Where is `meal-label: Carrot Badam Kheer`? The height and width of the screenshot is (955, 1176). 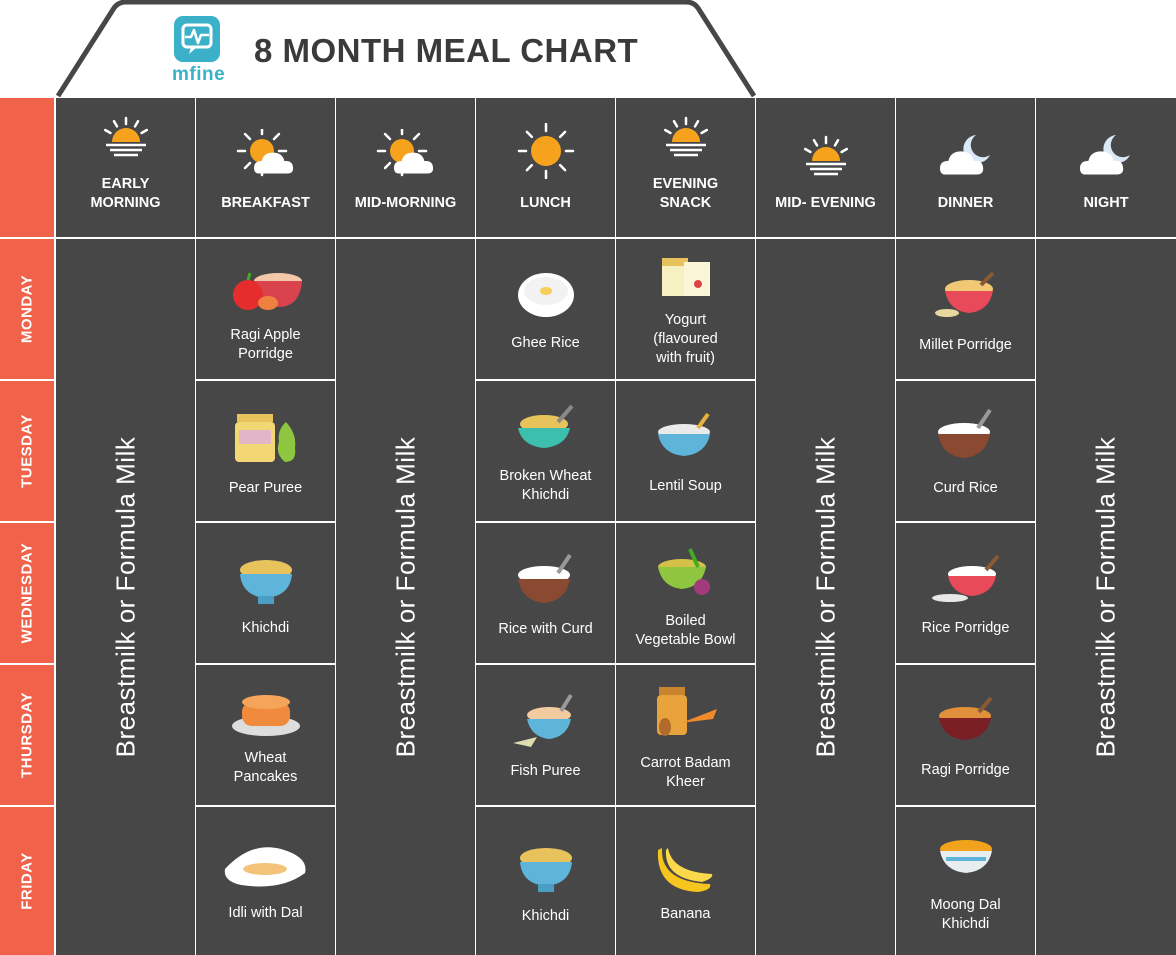 meal-label: Carrot Badam Kheer is located at coordinates (685, 772).